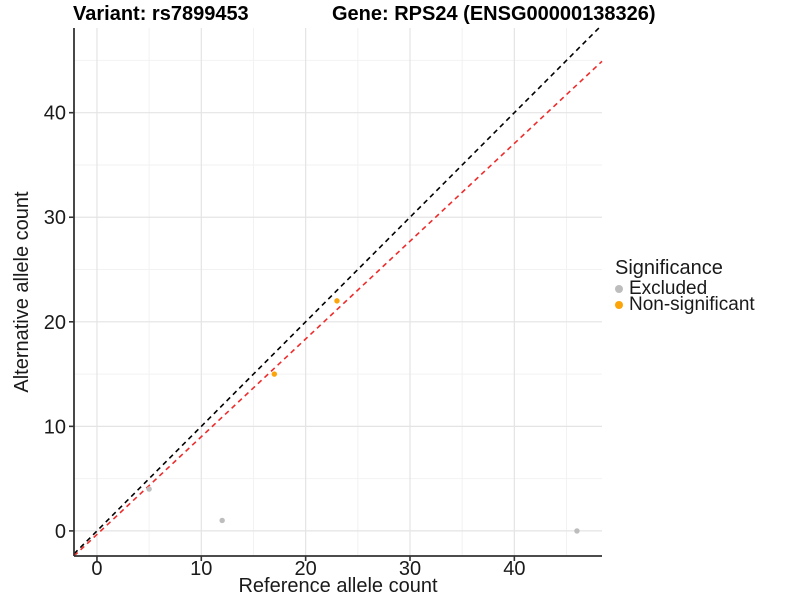 The width and height of the screenshot is (800, 600). I want to click on legend-item-label: Non-significant, so click(692, 304).